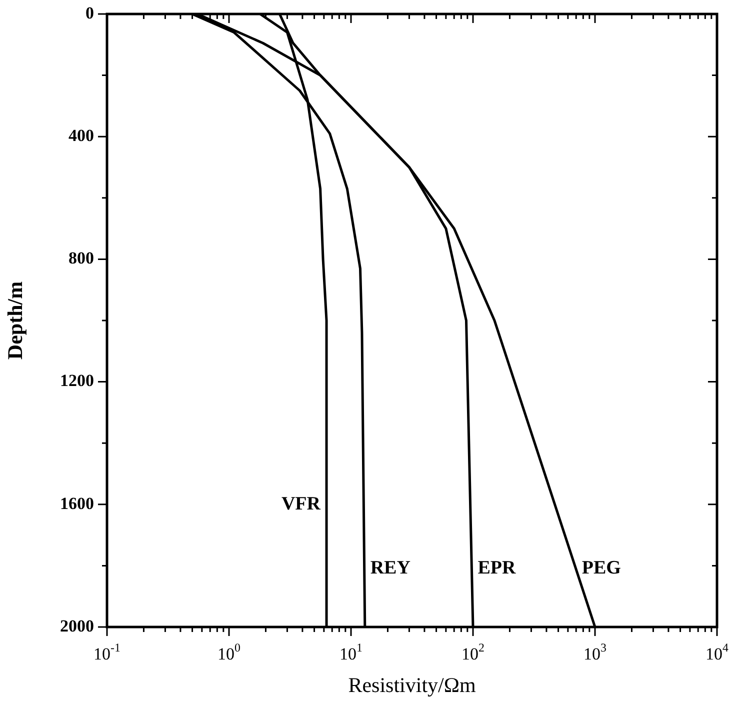 This screenshot has width=733, height=703. I want to click on y-tick-label: 800, so click(81, 258).